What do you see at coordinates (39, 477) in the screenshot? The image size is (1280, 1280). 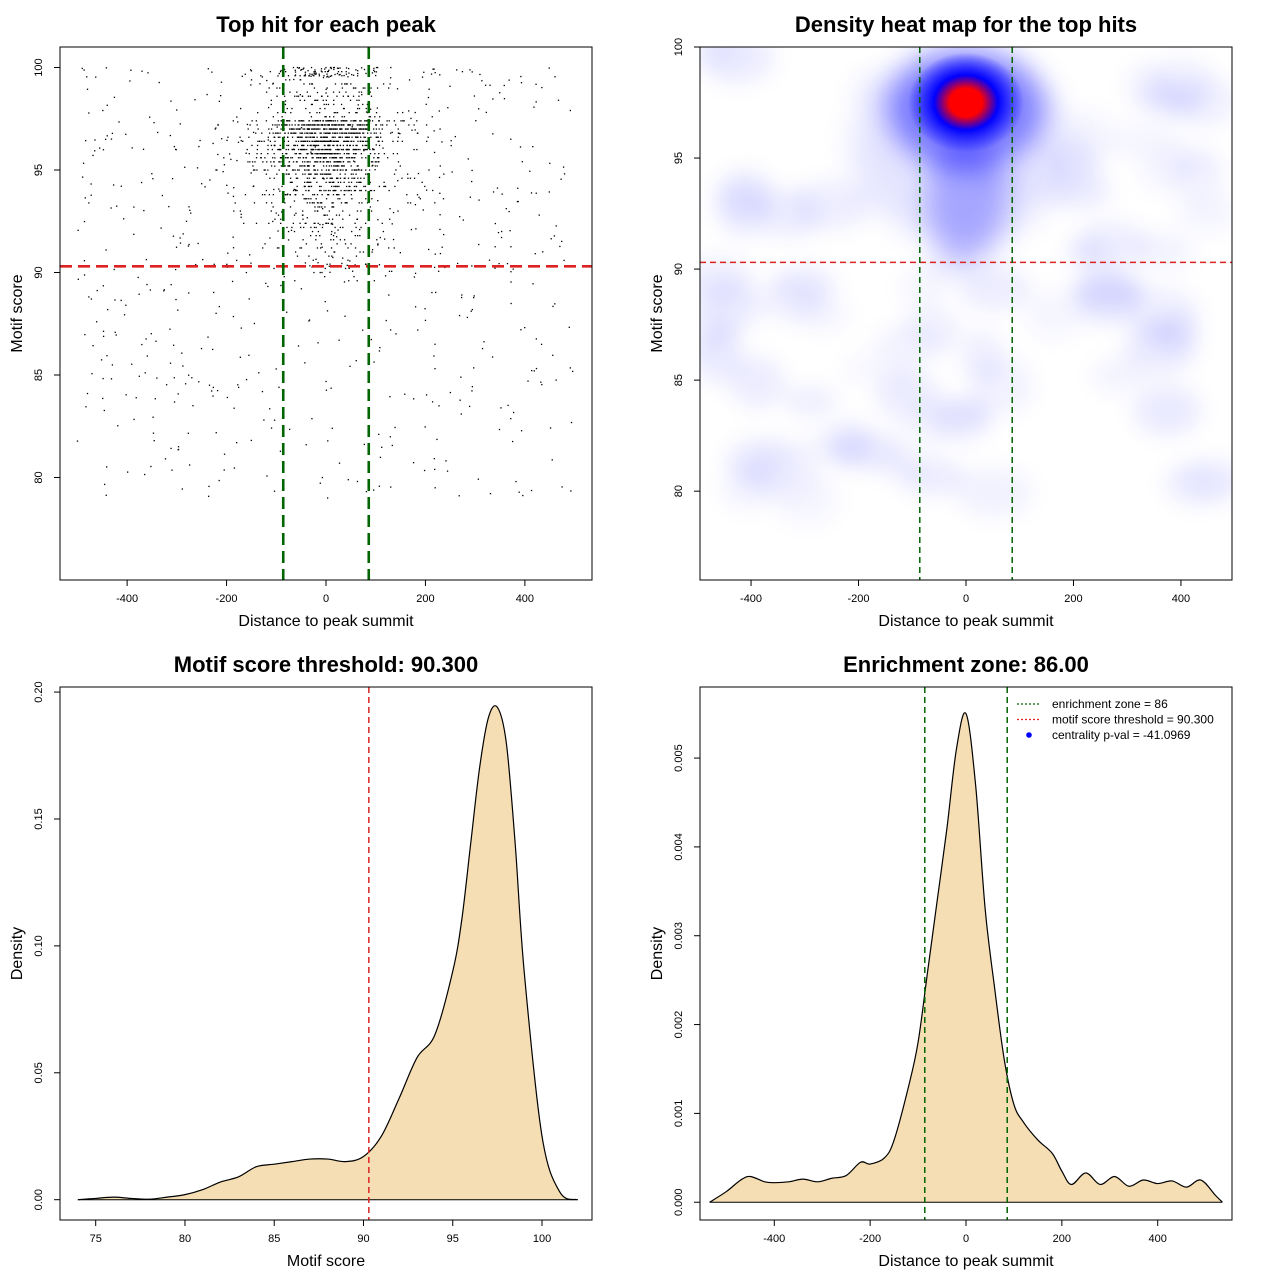 I see `y-tick-label: 80` at bounding box center [39, 477].